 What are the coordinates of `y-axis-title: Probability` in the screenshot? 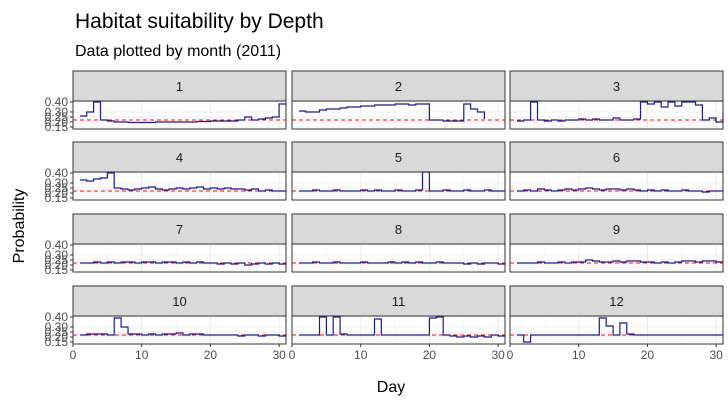 It's located at (19, 226).